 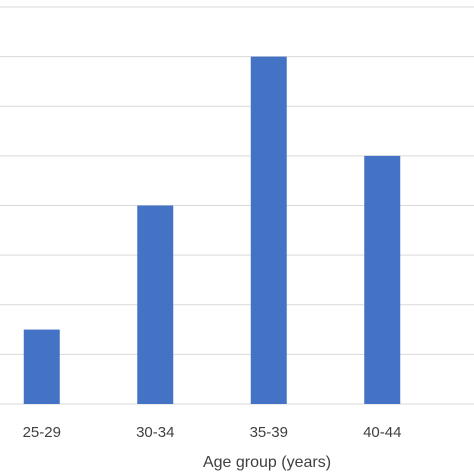 I want to click on x-axis-title: Age group (years), so click(x=267, y=462).